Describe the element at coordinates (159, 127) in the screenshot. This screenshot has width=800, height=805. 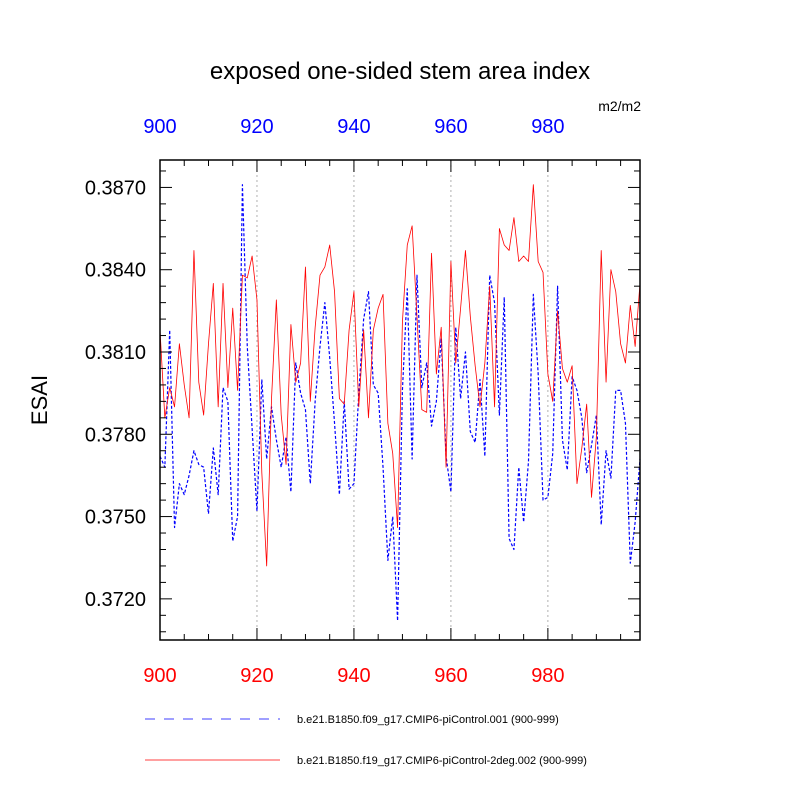
I see `x-tick-label-top: 900` at that location.